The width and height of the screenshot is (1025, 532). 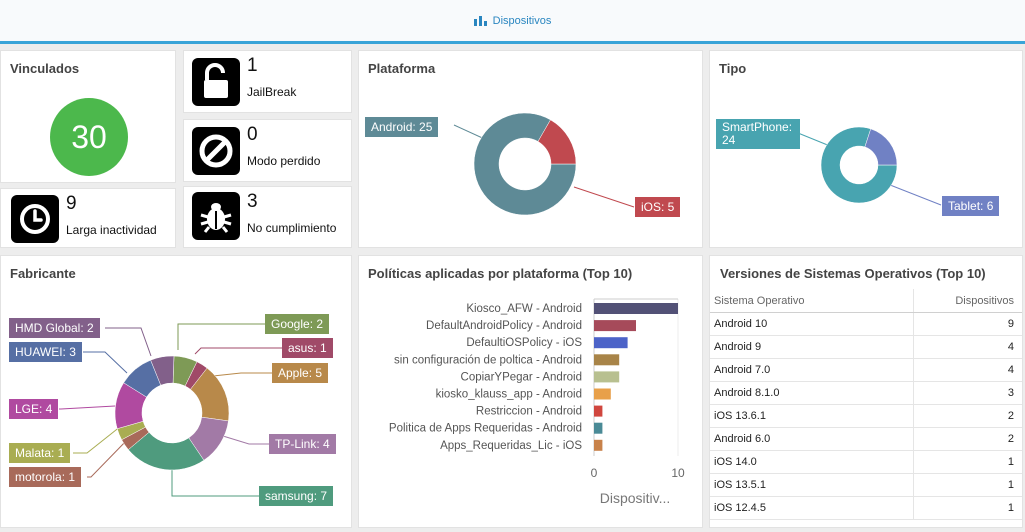 What do you see at coordinates (292, 228) in the screenshot?
I see `no-cumplimiento-label: No cumplimiento` at bounding box center [292, 228].